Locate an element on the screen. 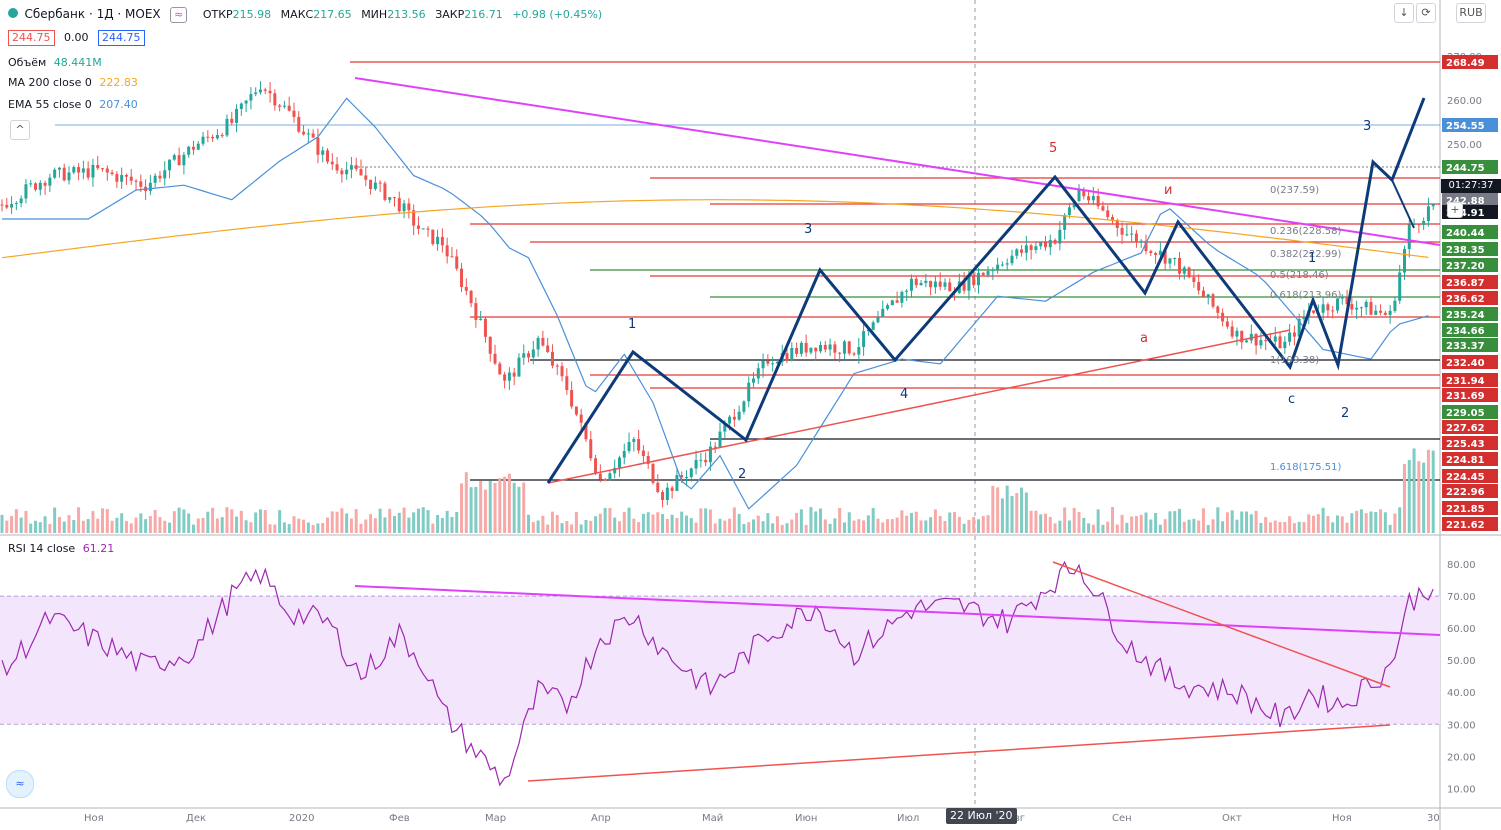  price-label-red: 268.49 is located at coordinates (1465, 63).